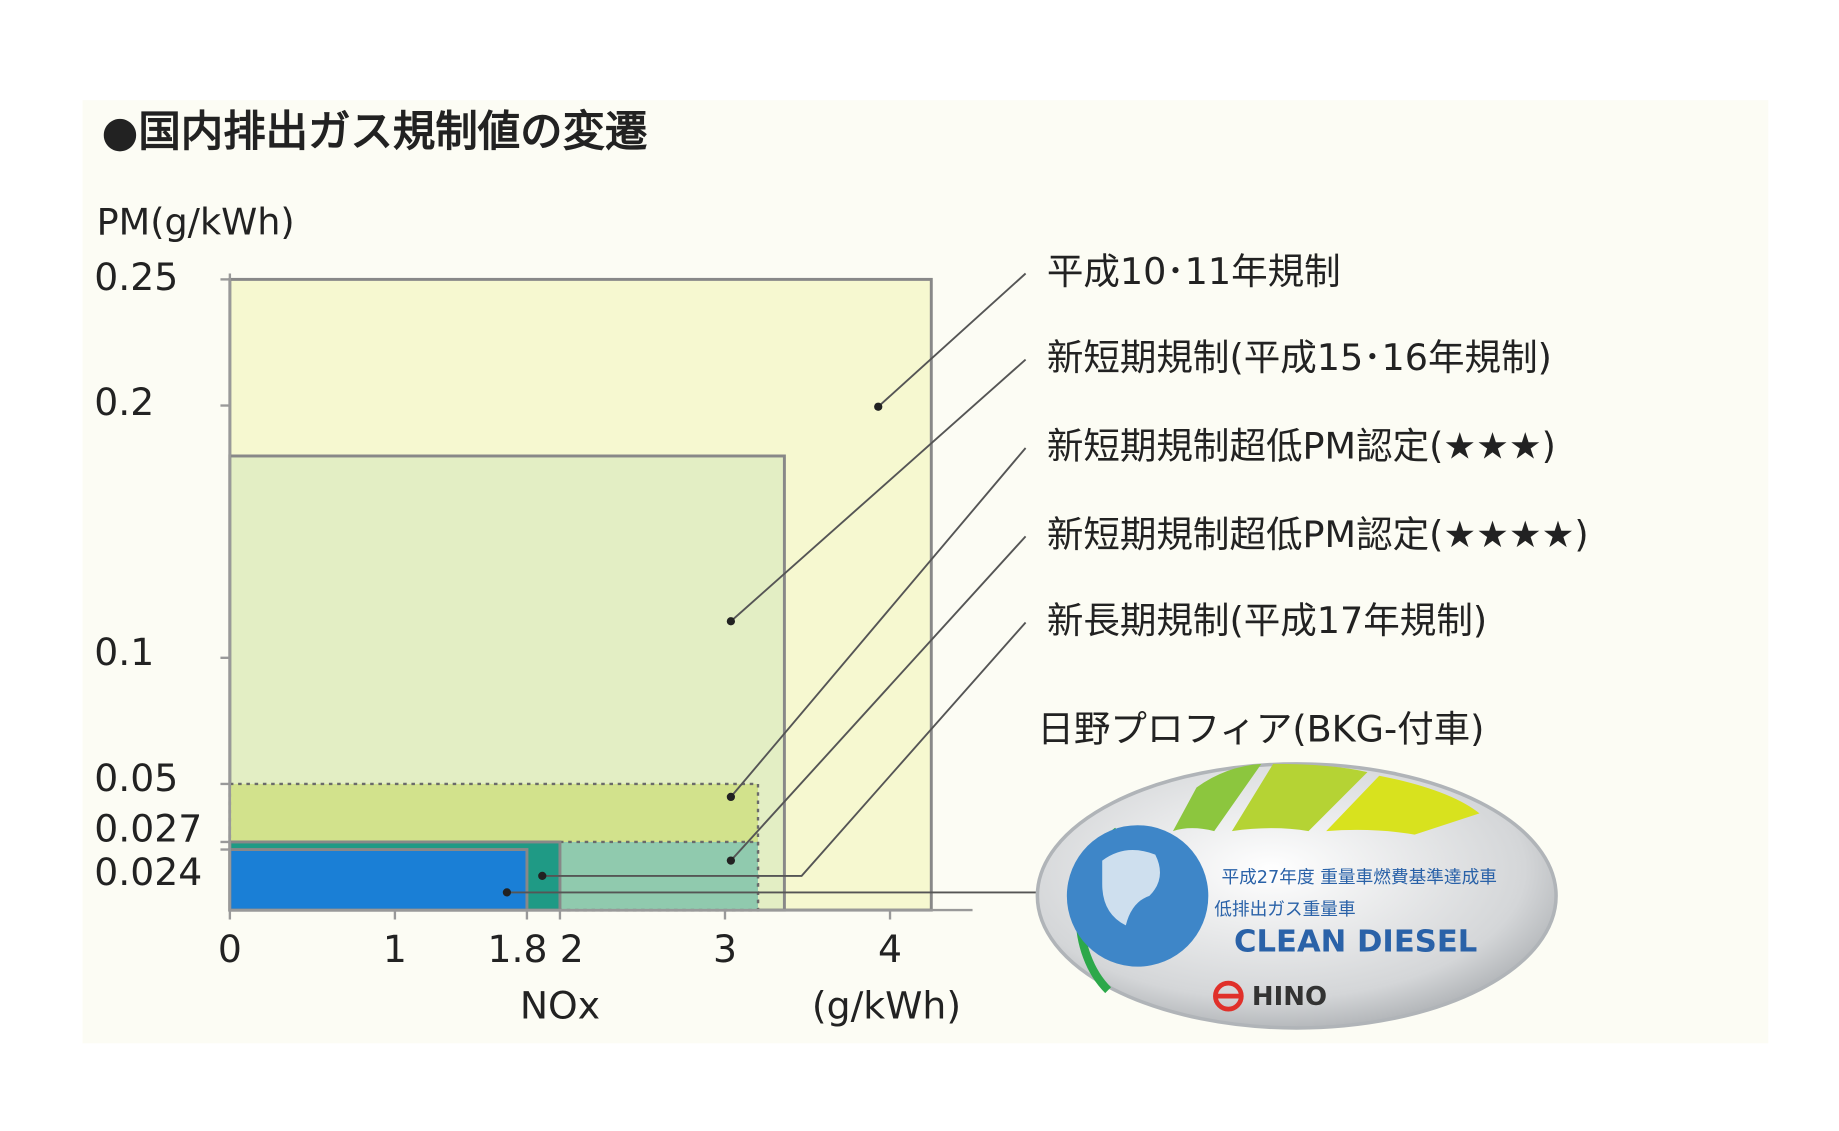  Describe the element at coordinates (1284, 909) in the screenshot. I see `badge-text: 低排出ガス重量車` at that location.